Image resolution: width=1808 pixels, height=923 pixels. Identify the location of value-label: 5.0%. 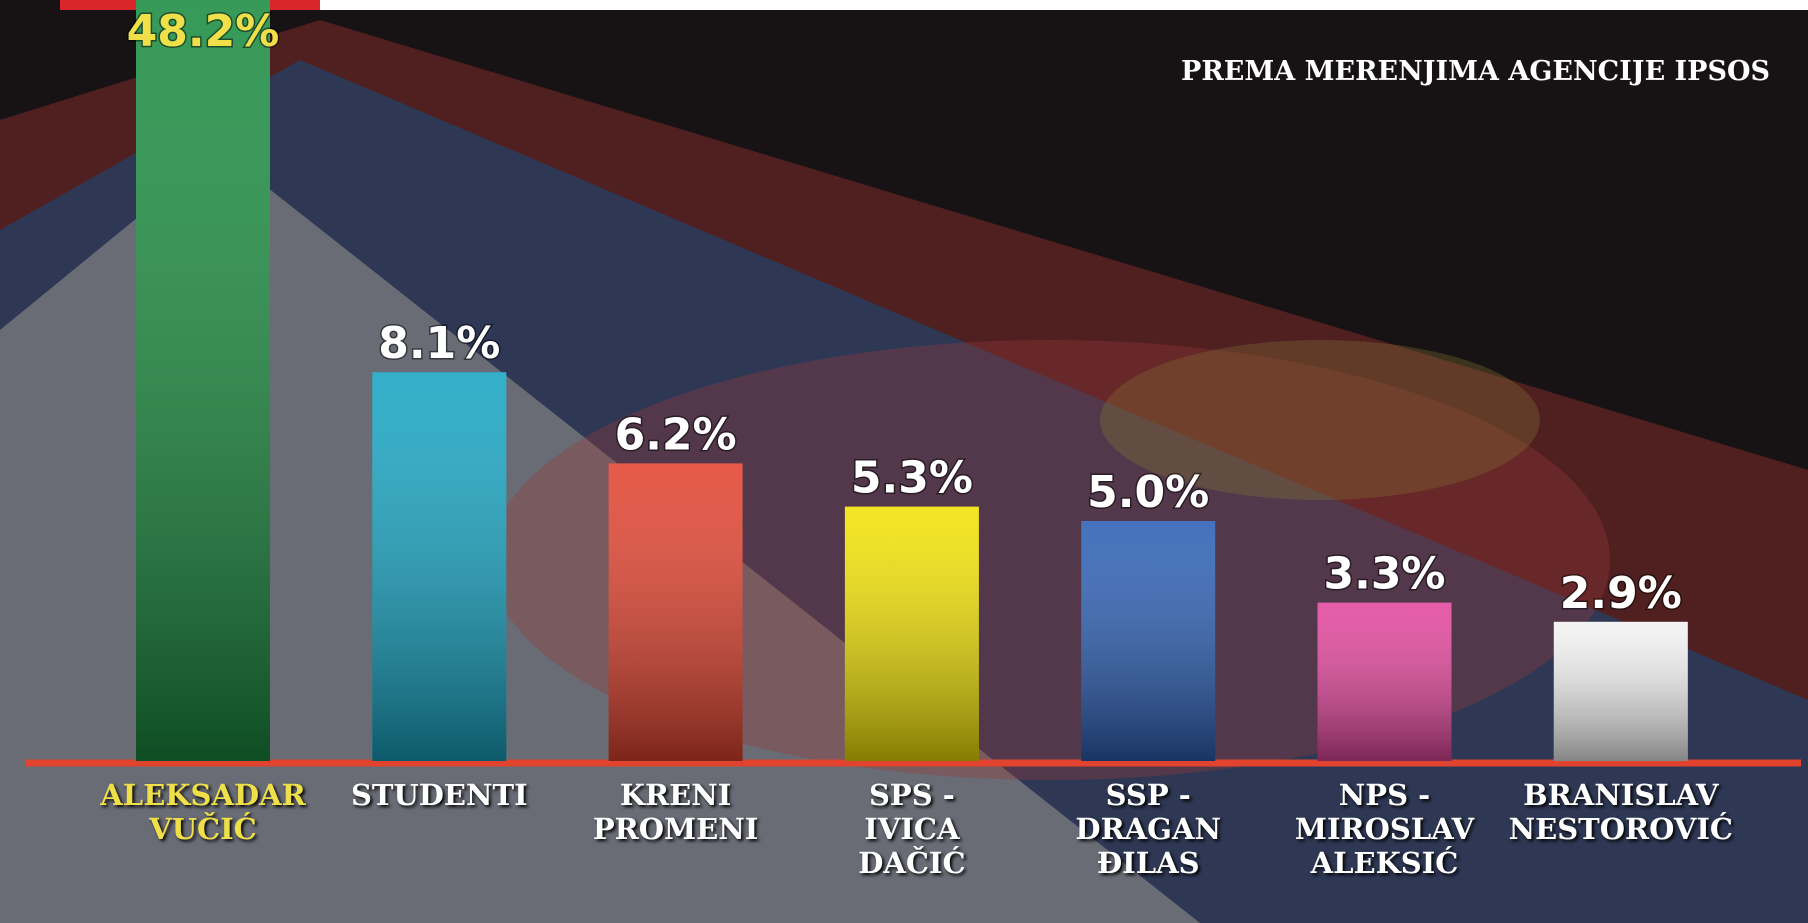
(1148, 492).